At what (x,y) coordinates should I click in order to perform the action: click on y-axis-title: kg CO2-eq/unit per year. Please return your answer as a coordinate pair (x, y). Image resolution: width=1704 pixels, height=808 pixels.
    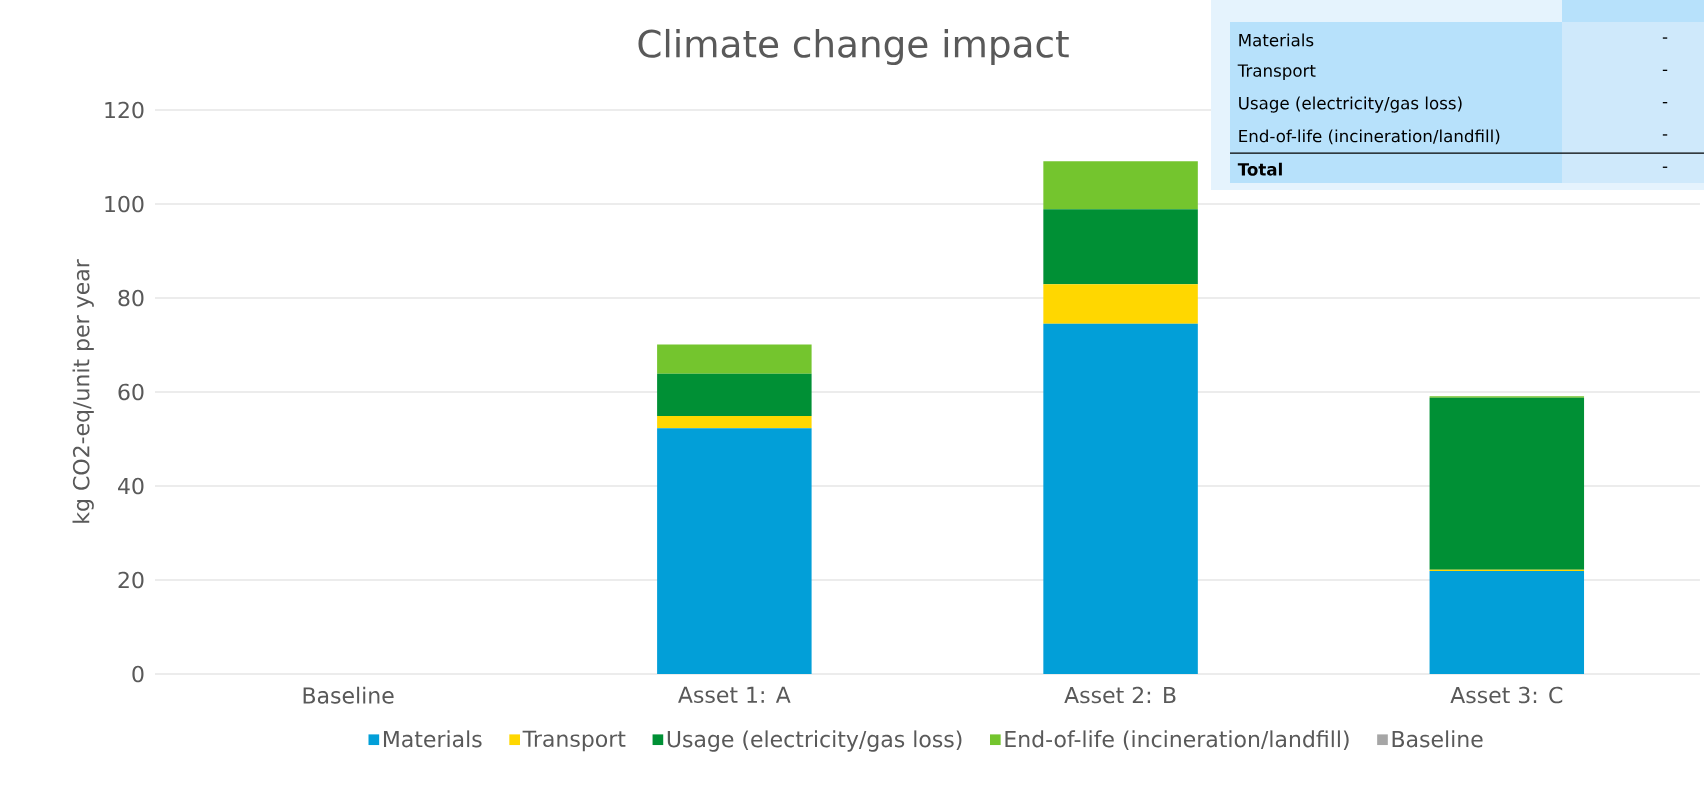
    Looking at the image, I should click on (83, 391).